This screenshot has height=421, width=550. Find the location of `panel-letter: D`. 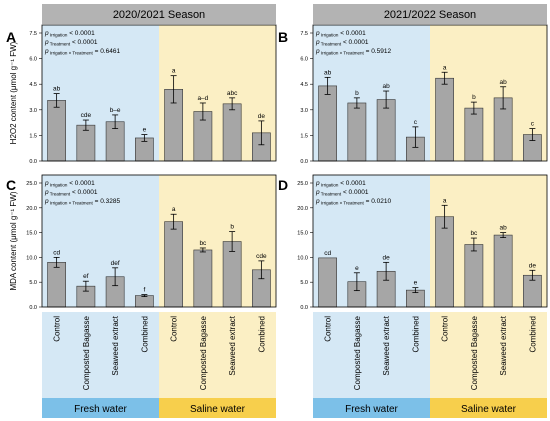

panel-letter: D is located at coordinates (283, 185).